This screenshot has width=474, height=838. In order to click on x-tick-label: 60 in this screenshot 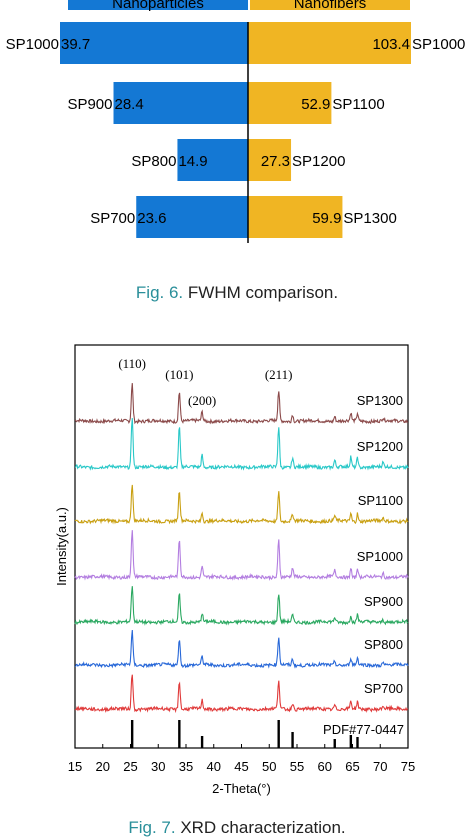, I will do `click(325, 766)`.